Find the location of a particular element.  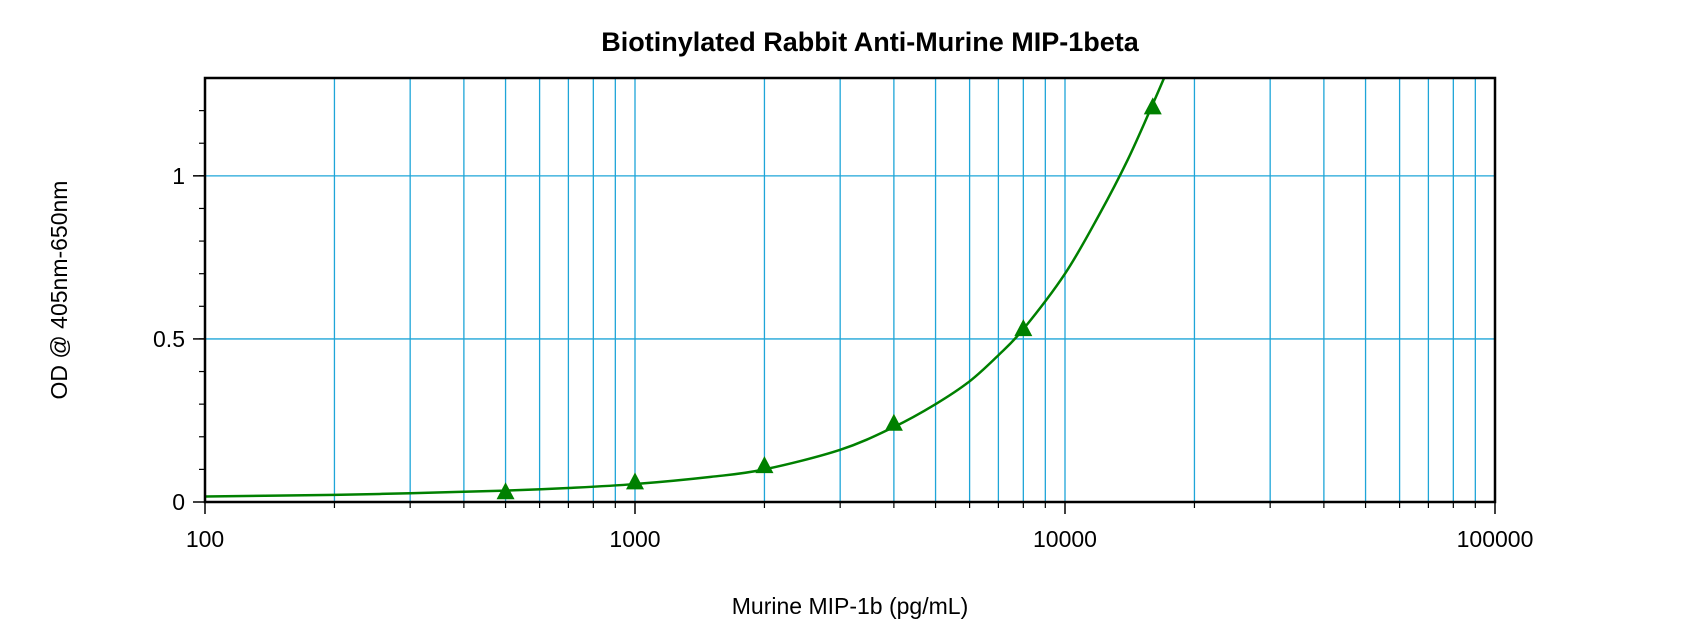

x-tick-label: 10000 is located at coordinates (1065, 539).